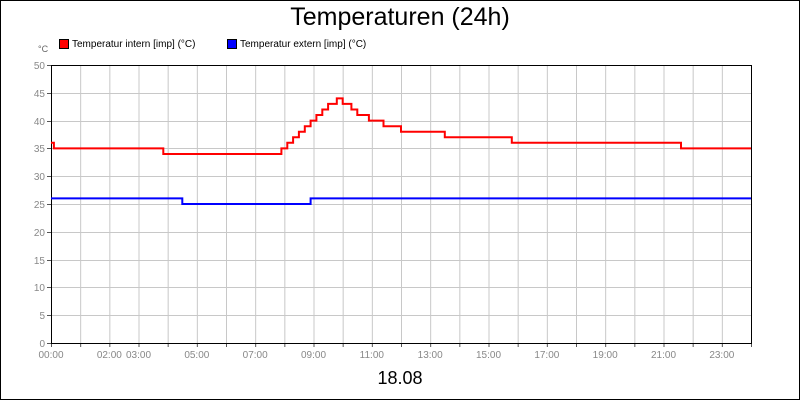 The image size is (800, 400). I want to click on x-tick-label: 19:00, so click(605, 355).